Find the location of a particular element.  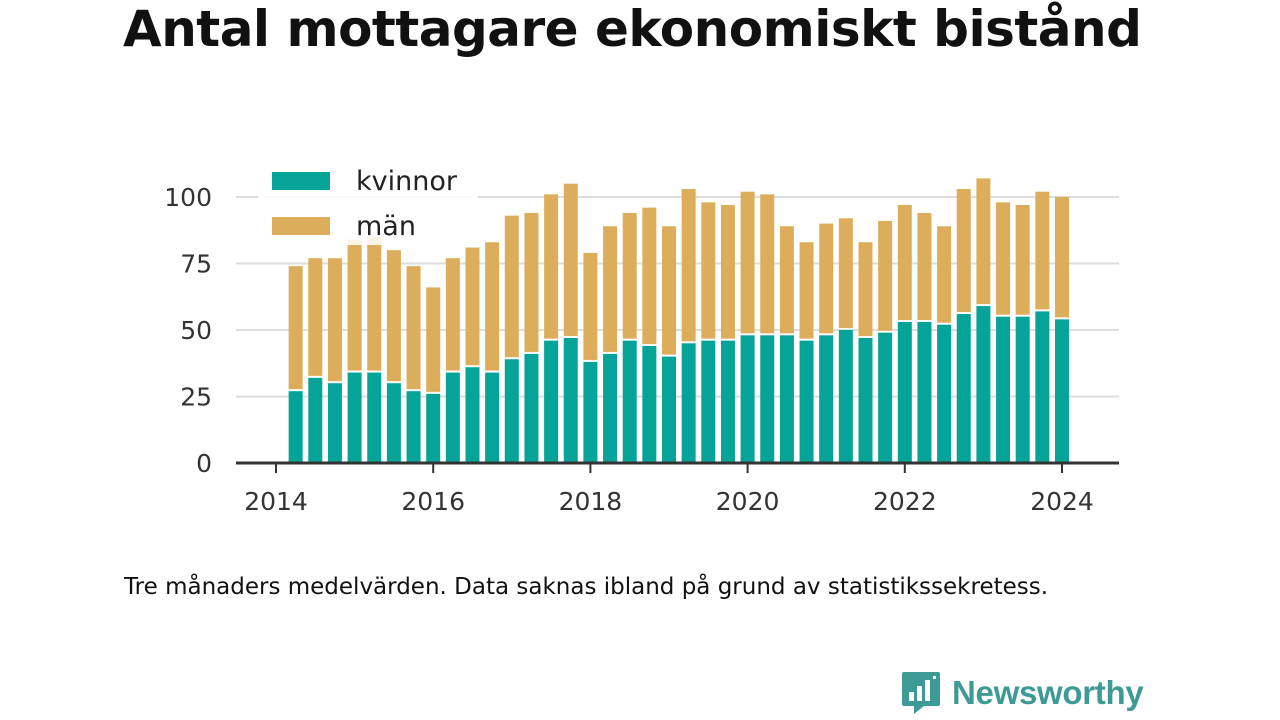

x-tick-label: 2022 is located at coordinates (905, 501).